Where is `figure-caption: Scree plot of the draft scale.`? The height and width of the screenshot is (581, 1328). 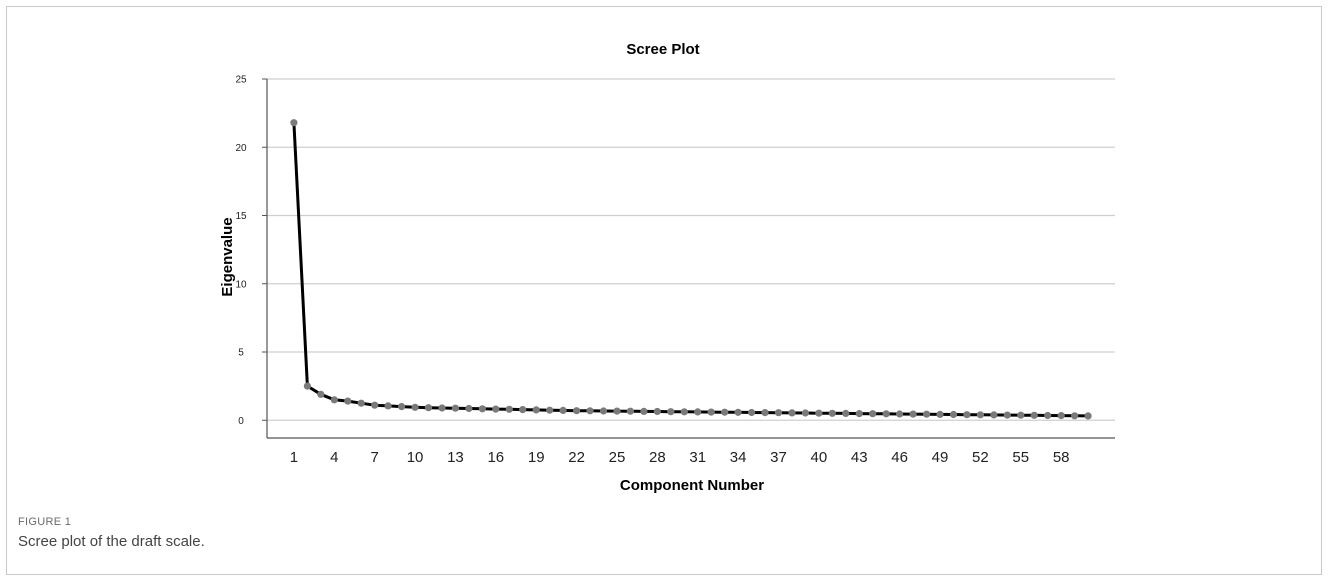
figure-caption: Scree plot of the draft scale. is located at coordinates (111, 541).